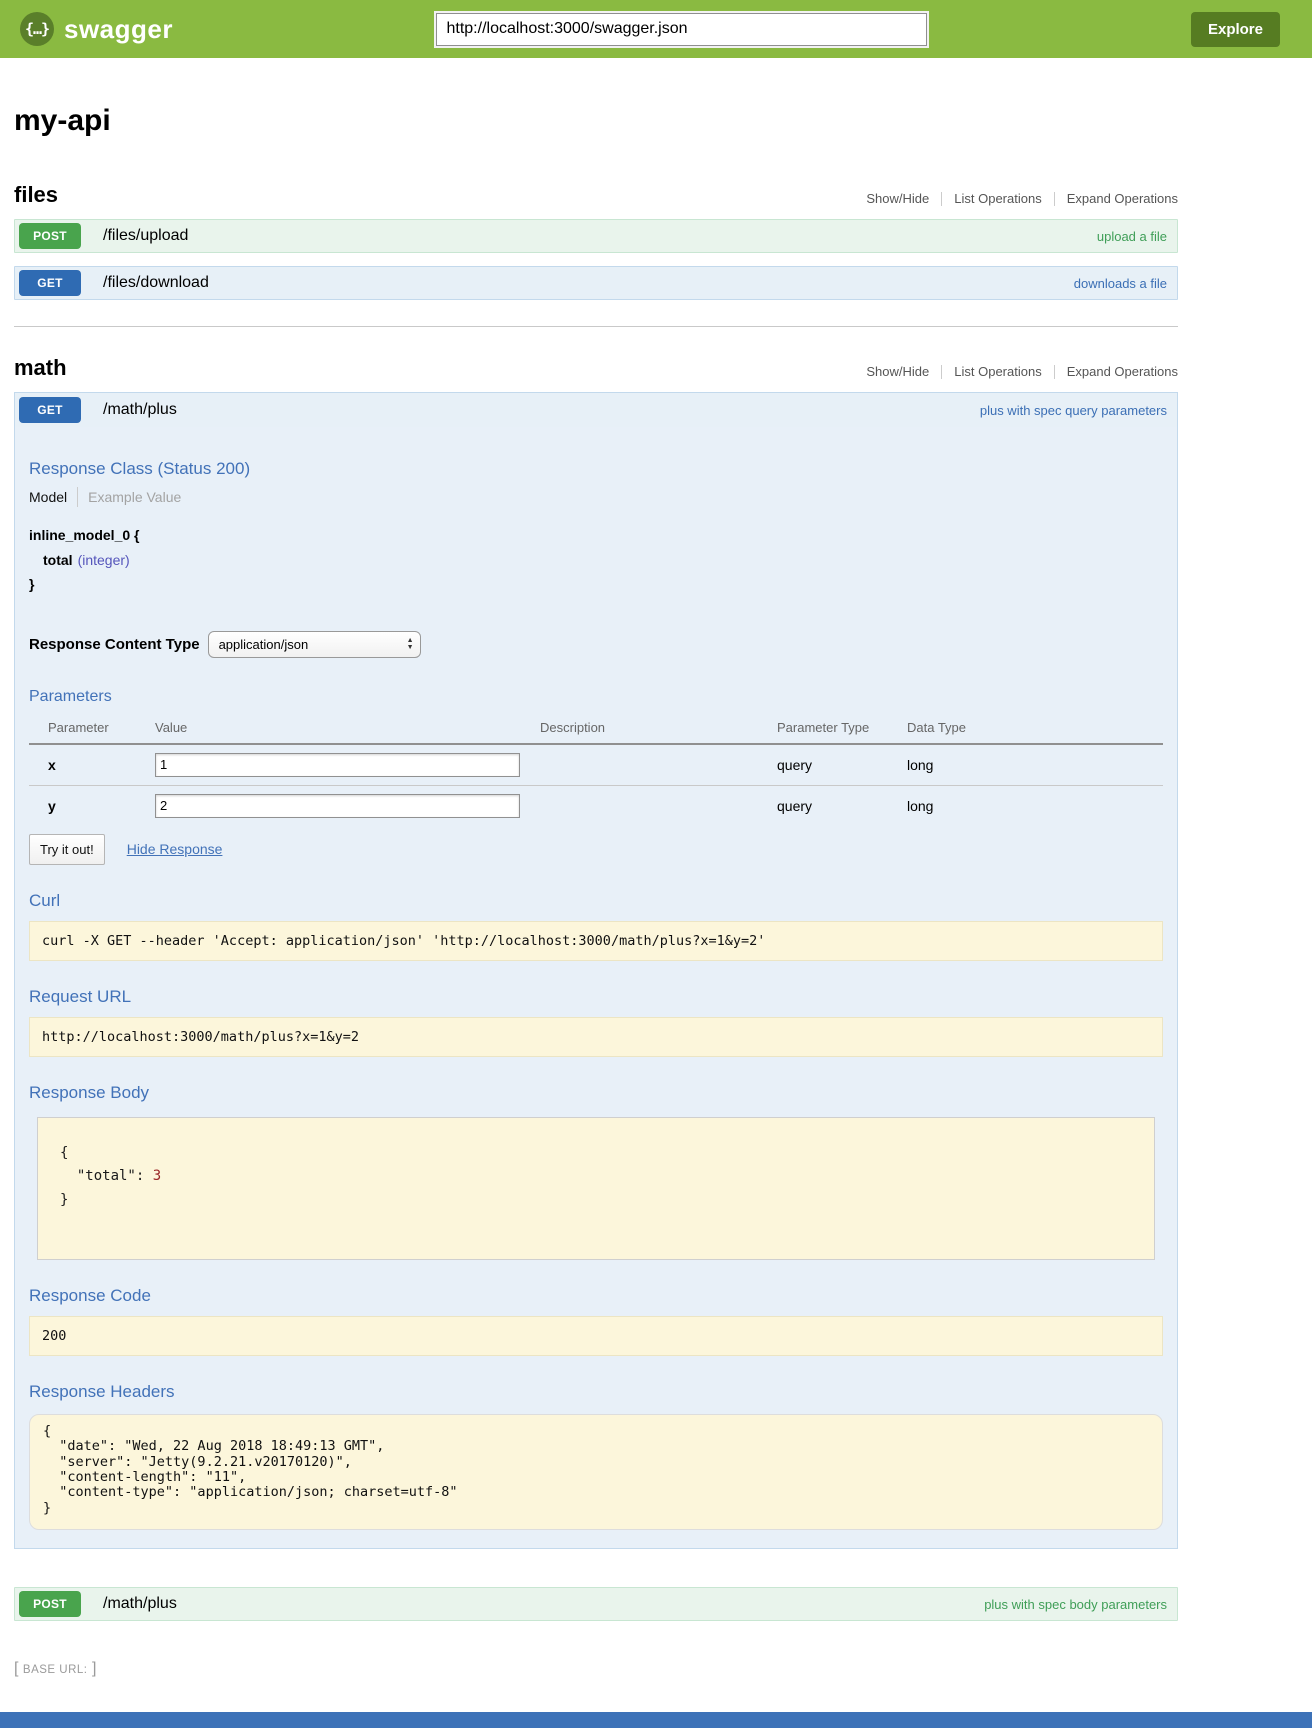 This screenshot has height=1728, width=1312. What do you see at coordinates (78, 497) in the screenshot?
I see `tab-divider` at bounding box center [78, 497].